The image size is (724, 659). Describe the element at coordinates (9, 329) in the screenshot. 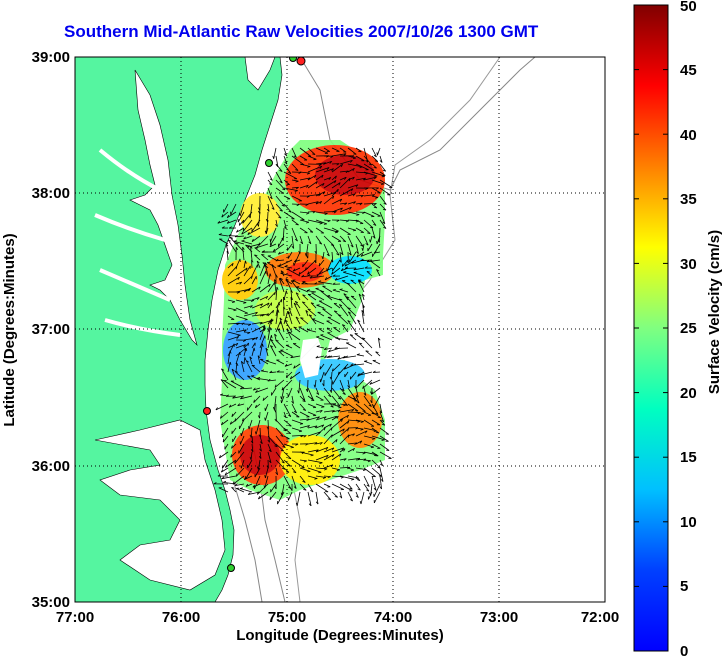

I see `y-axis-title: Latitude (Degrees:Minutes)` at that location.